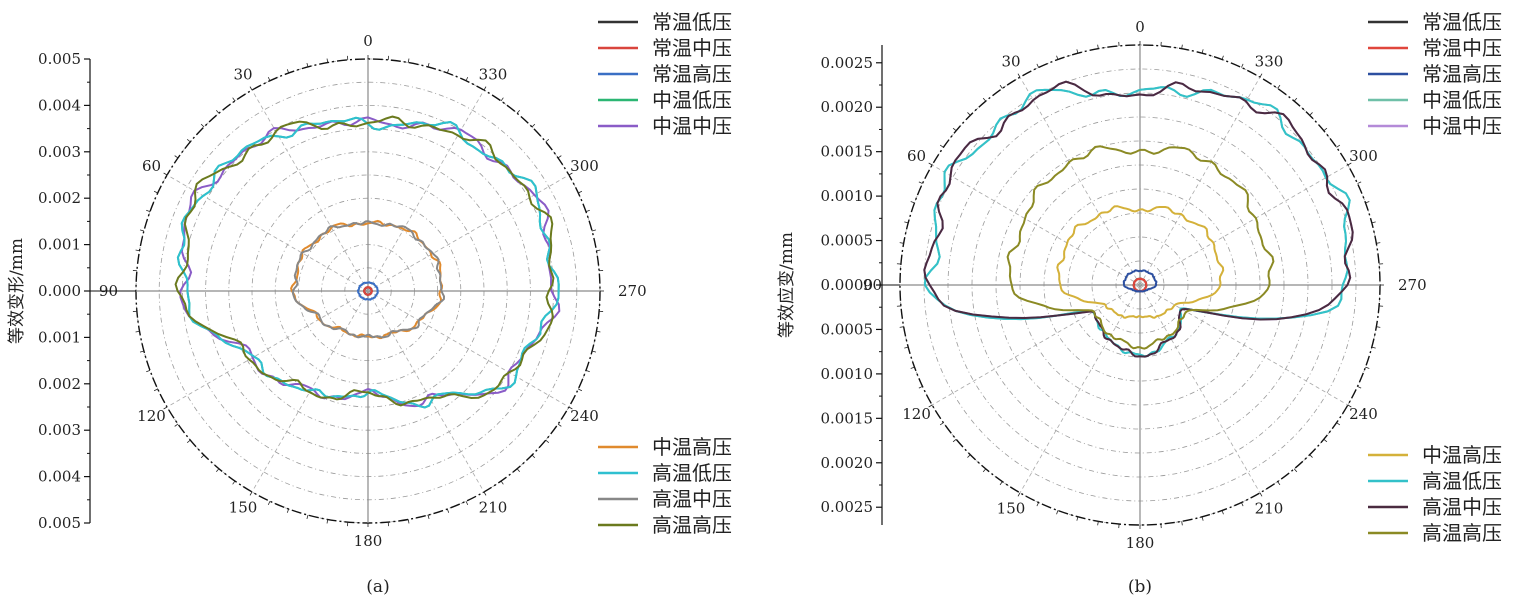  Describe the element at coordinates (847, 196) in the screenshot. I see `radial-tick-label: 0.0010` at that location.